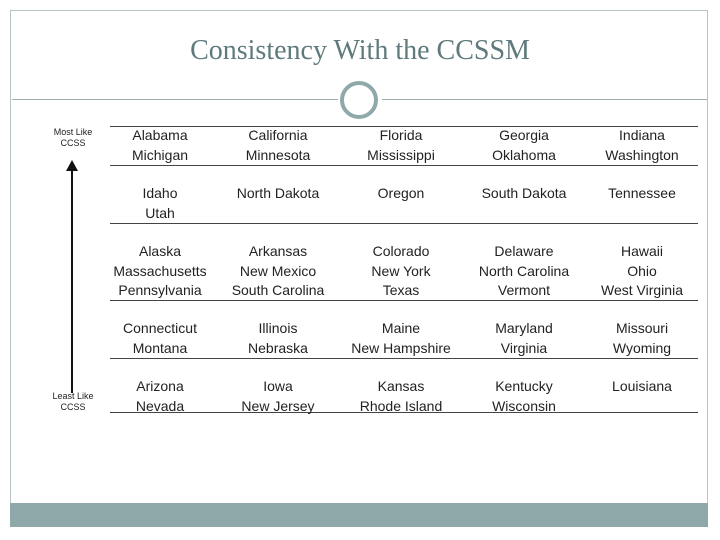  What do you see at coordinates (360, 50) in the screenshot?
I see `slide-title: Consistency With the CCSSM` at bounding box center [360, 50].